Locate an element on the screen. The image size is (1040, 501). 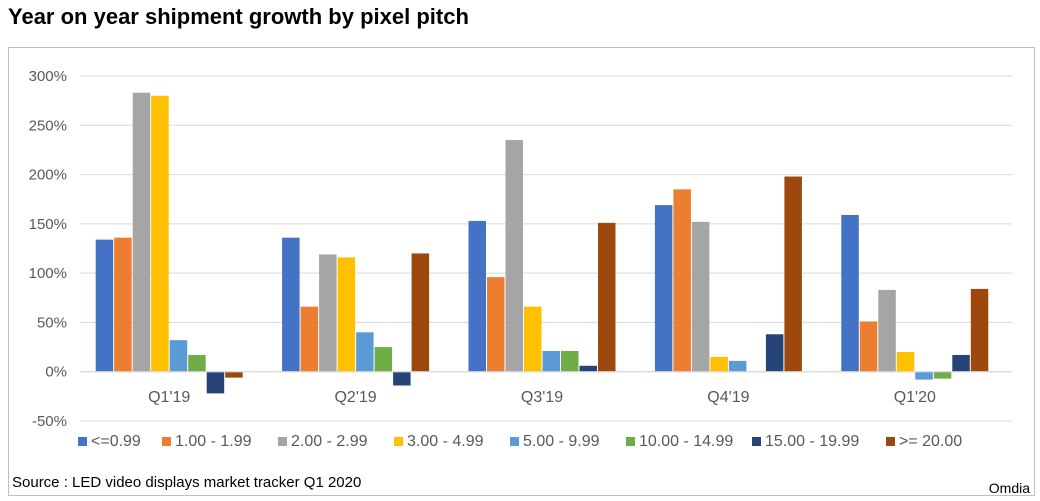
y-tick-label: 200% is located at coordinates (48, 175).